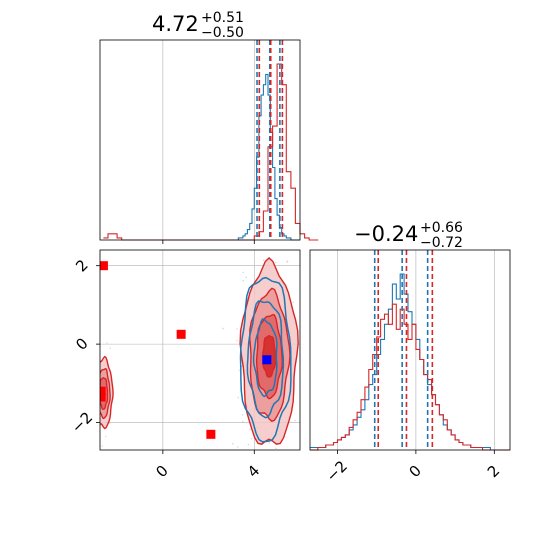  I want to click on hist-2-xtick-label-1: 0, so click(414, 471).